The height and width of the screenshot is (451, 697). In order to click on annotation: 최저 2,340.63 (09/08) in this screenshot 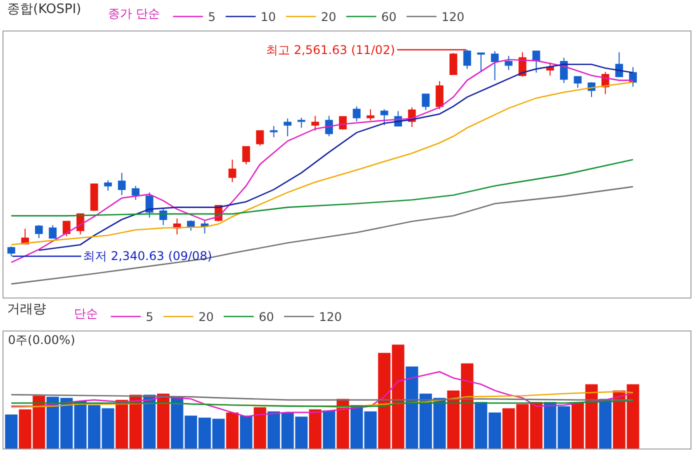, I will do `click(147, 256)`.